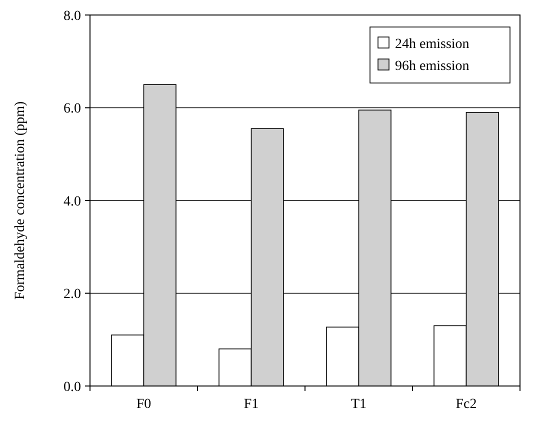 The width and height of the screenshot is (548, 430). I want to click on x-tick-label: Fc2, so click(466, 404).